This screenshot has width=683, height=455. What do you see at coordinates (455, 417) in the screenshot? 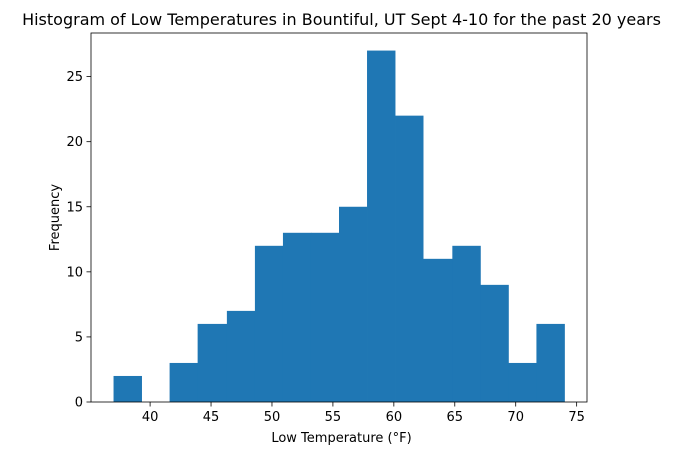
I see `x-tick-label: 65` at bounding box center [455, 417].